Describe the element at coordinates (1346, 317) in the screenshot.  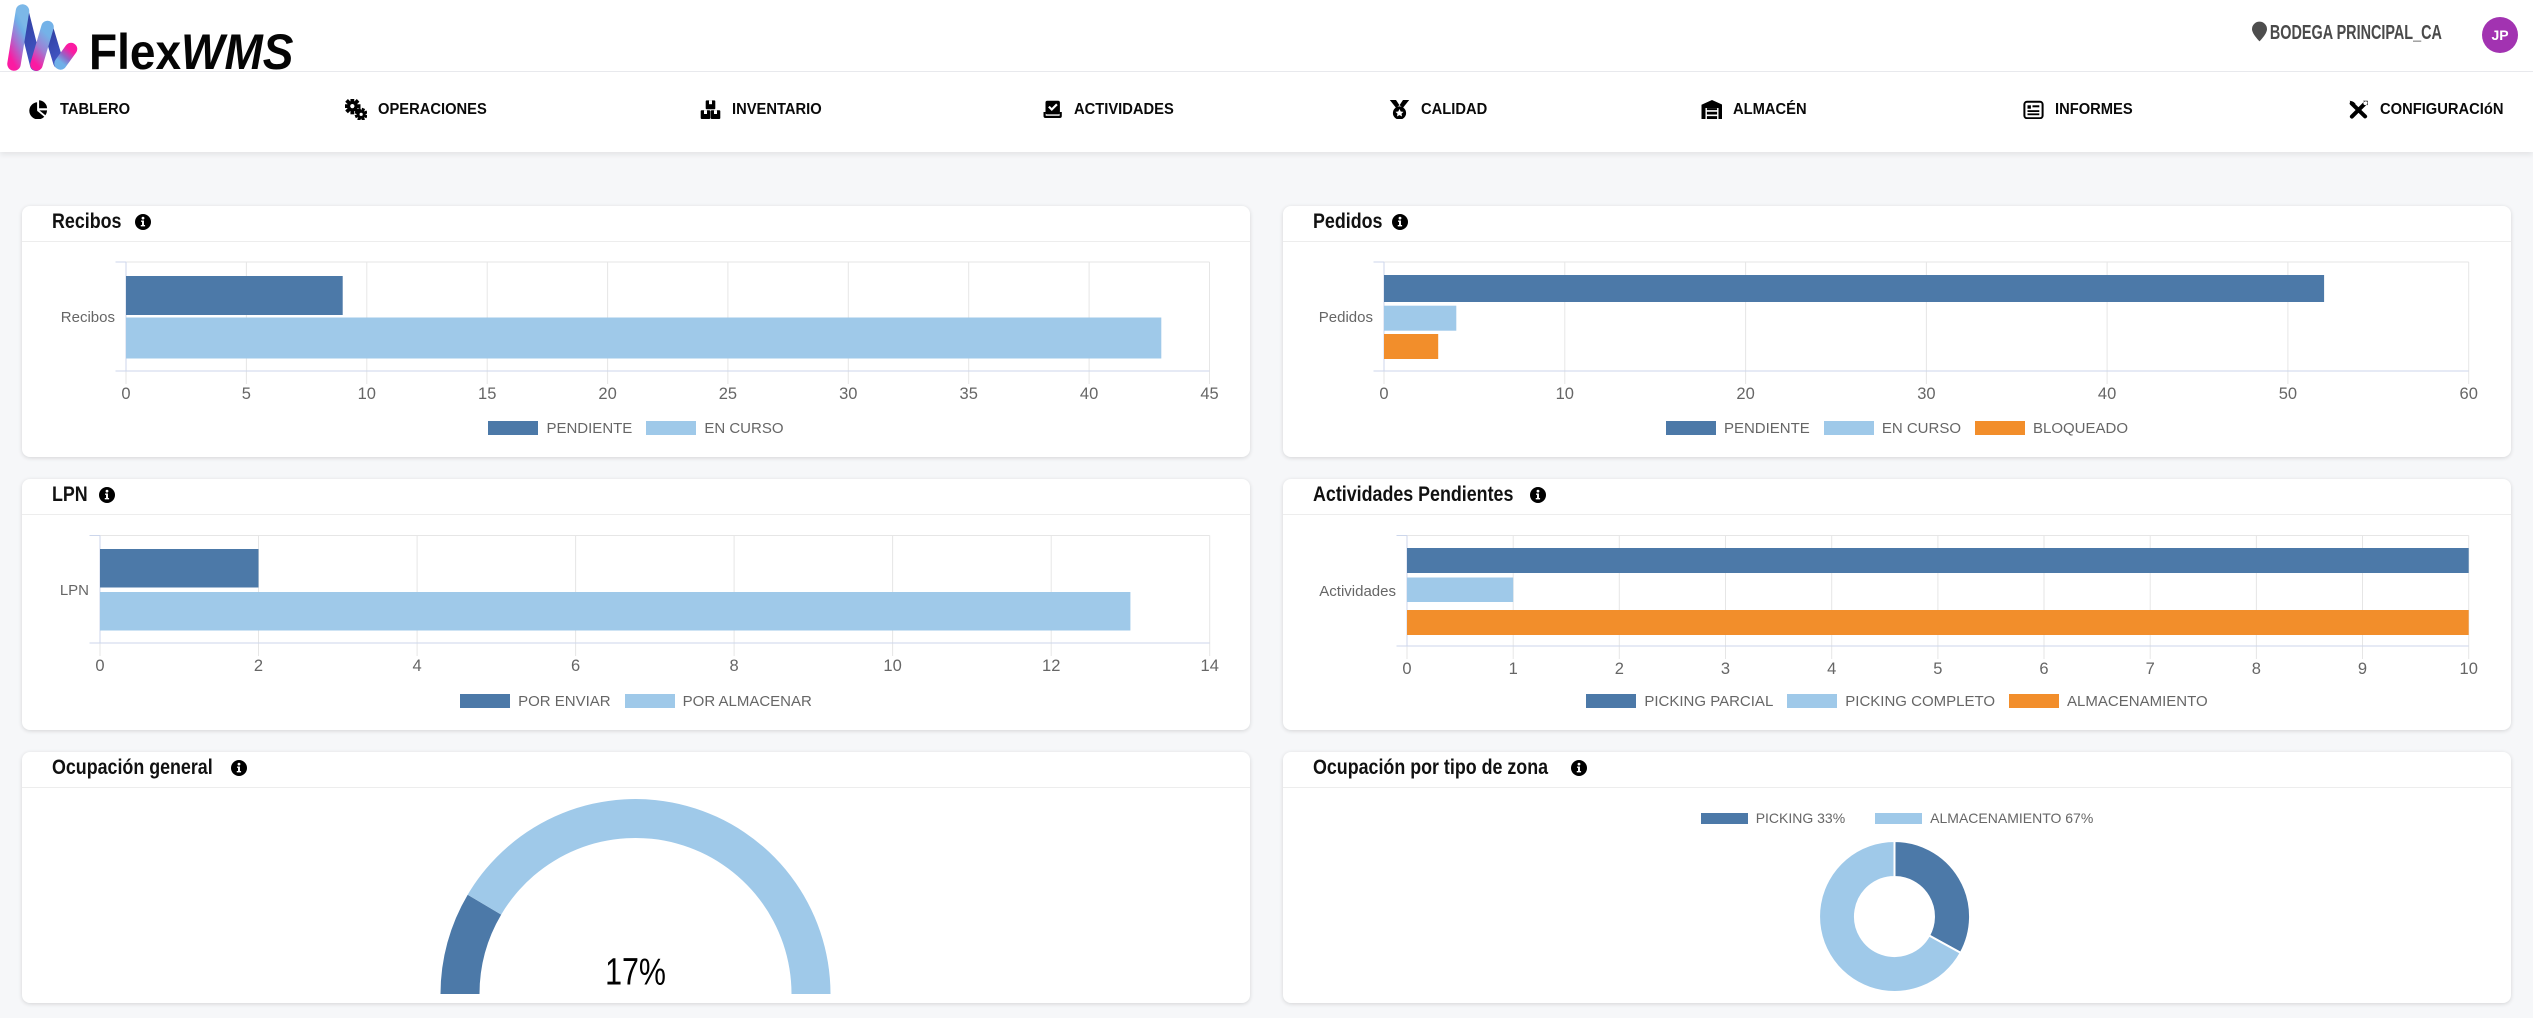
I see `svg-text: Pedidos` at that location.